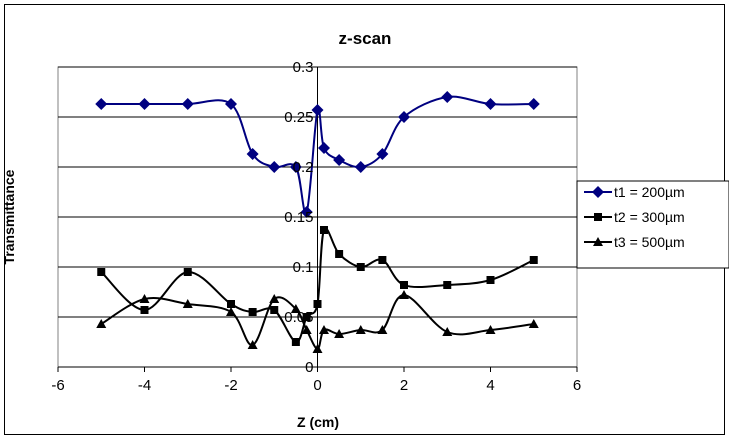 This screenshot has width=729, height=439. Describe the element at coordinates (298, 317) in the screenshot. I see `y-tick-label-1: 0.05` at that location.